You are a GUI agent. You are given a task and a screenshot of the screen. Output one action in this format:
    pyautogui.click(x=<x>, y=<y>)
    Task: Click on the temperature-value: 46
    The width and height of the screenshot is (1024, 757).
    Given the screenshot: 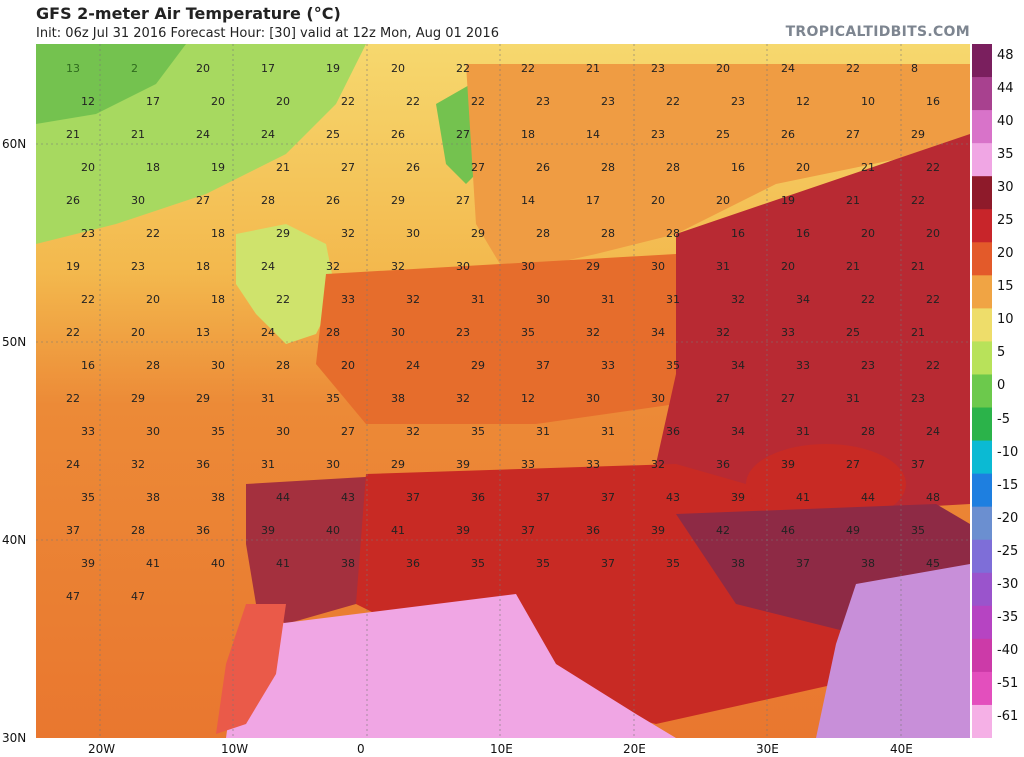 What is the action you would take?
    pyautogui.click(x=788, y=530)
    